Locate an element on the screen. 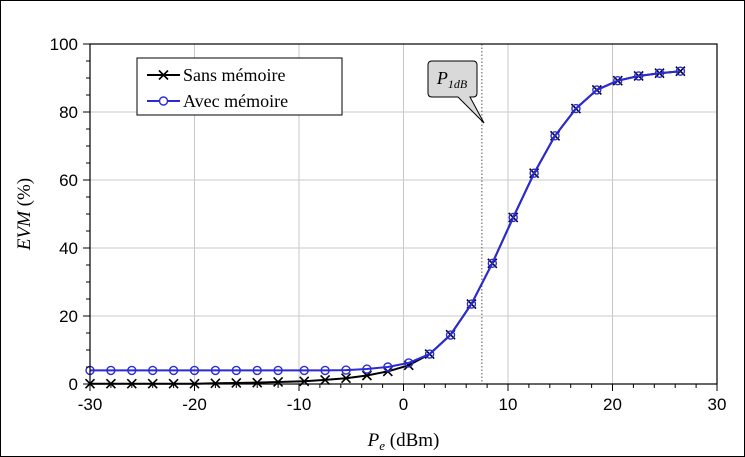  legend-label: Avec mémoire is located at coordinates (235, 101).